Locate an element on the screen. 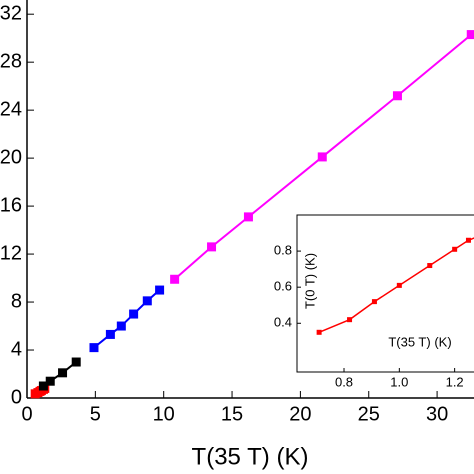 This screenshot has width=474, height=474. x-tick-label: 10 is located at coordinates (164, 414).